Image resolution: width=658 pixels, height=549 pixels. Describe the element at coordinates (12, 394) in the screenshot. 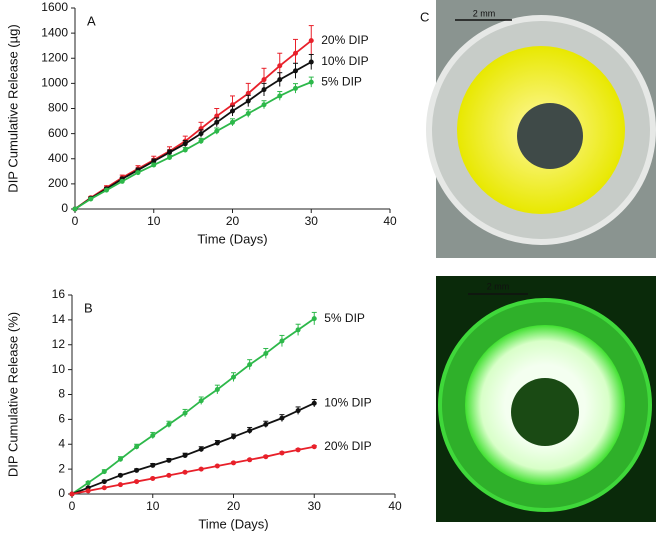

I see `y-axis-label: DIP Cumulative Release (%)` at that location.